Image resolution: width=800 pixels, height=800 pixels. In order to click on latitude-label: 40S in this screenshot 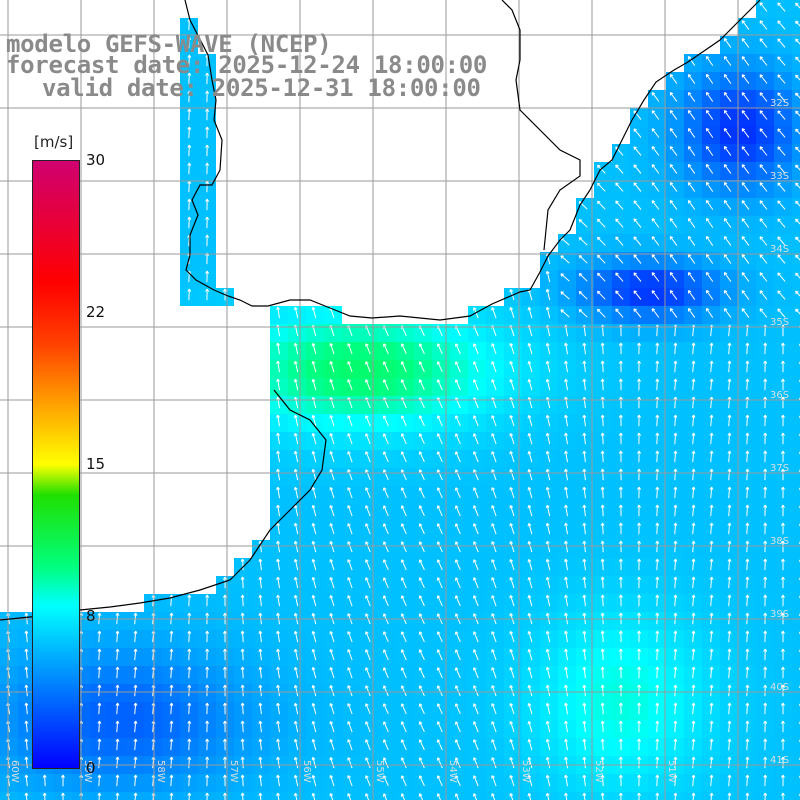, I will do `click(779, 687)`.